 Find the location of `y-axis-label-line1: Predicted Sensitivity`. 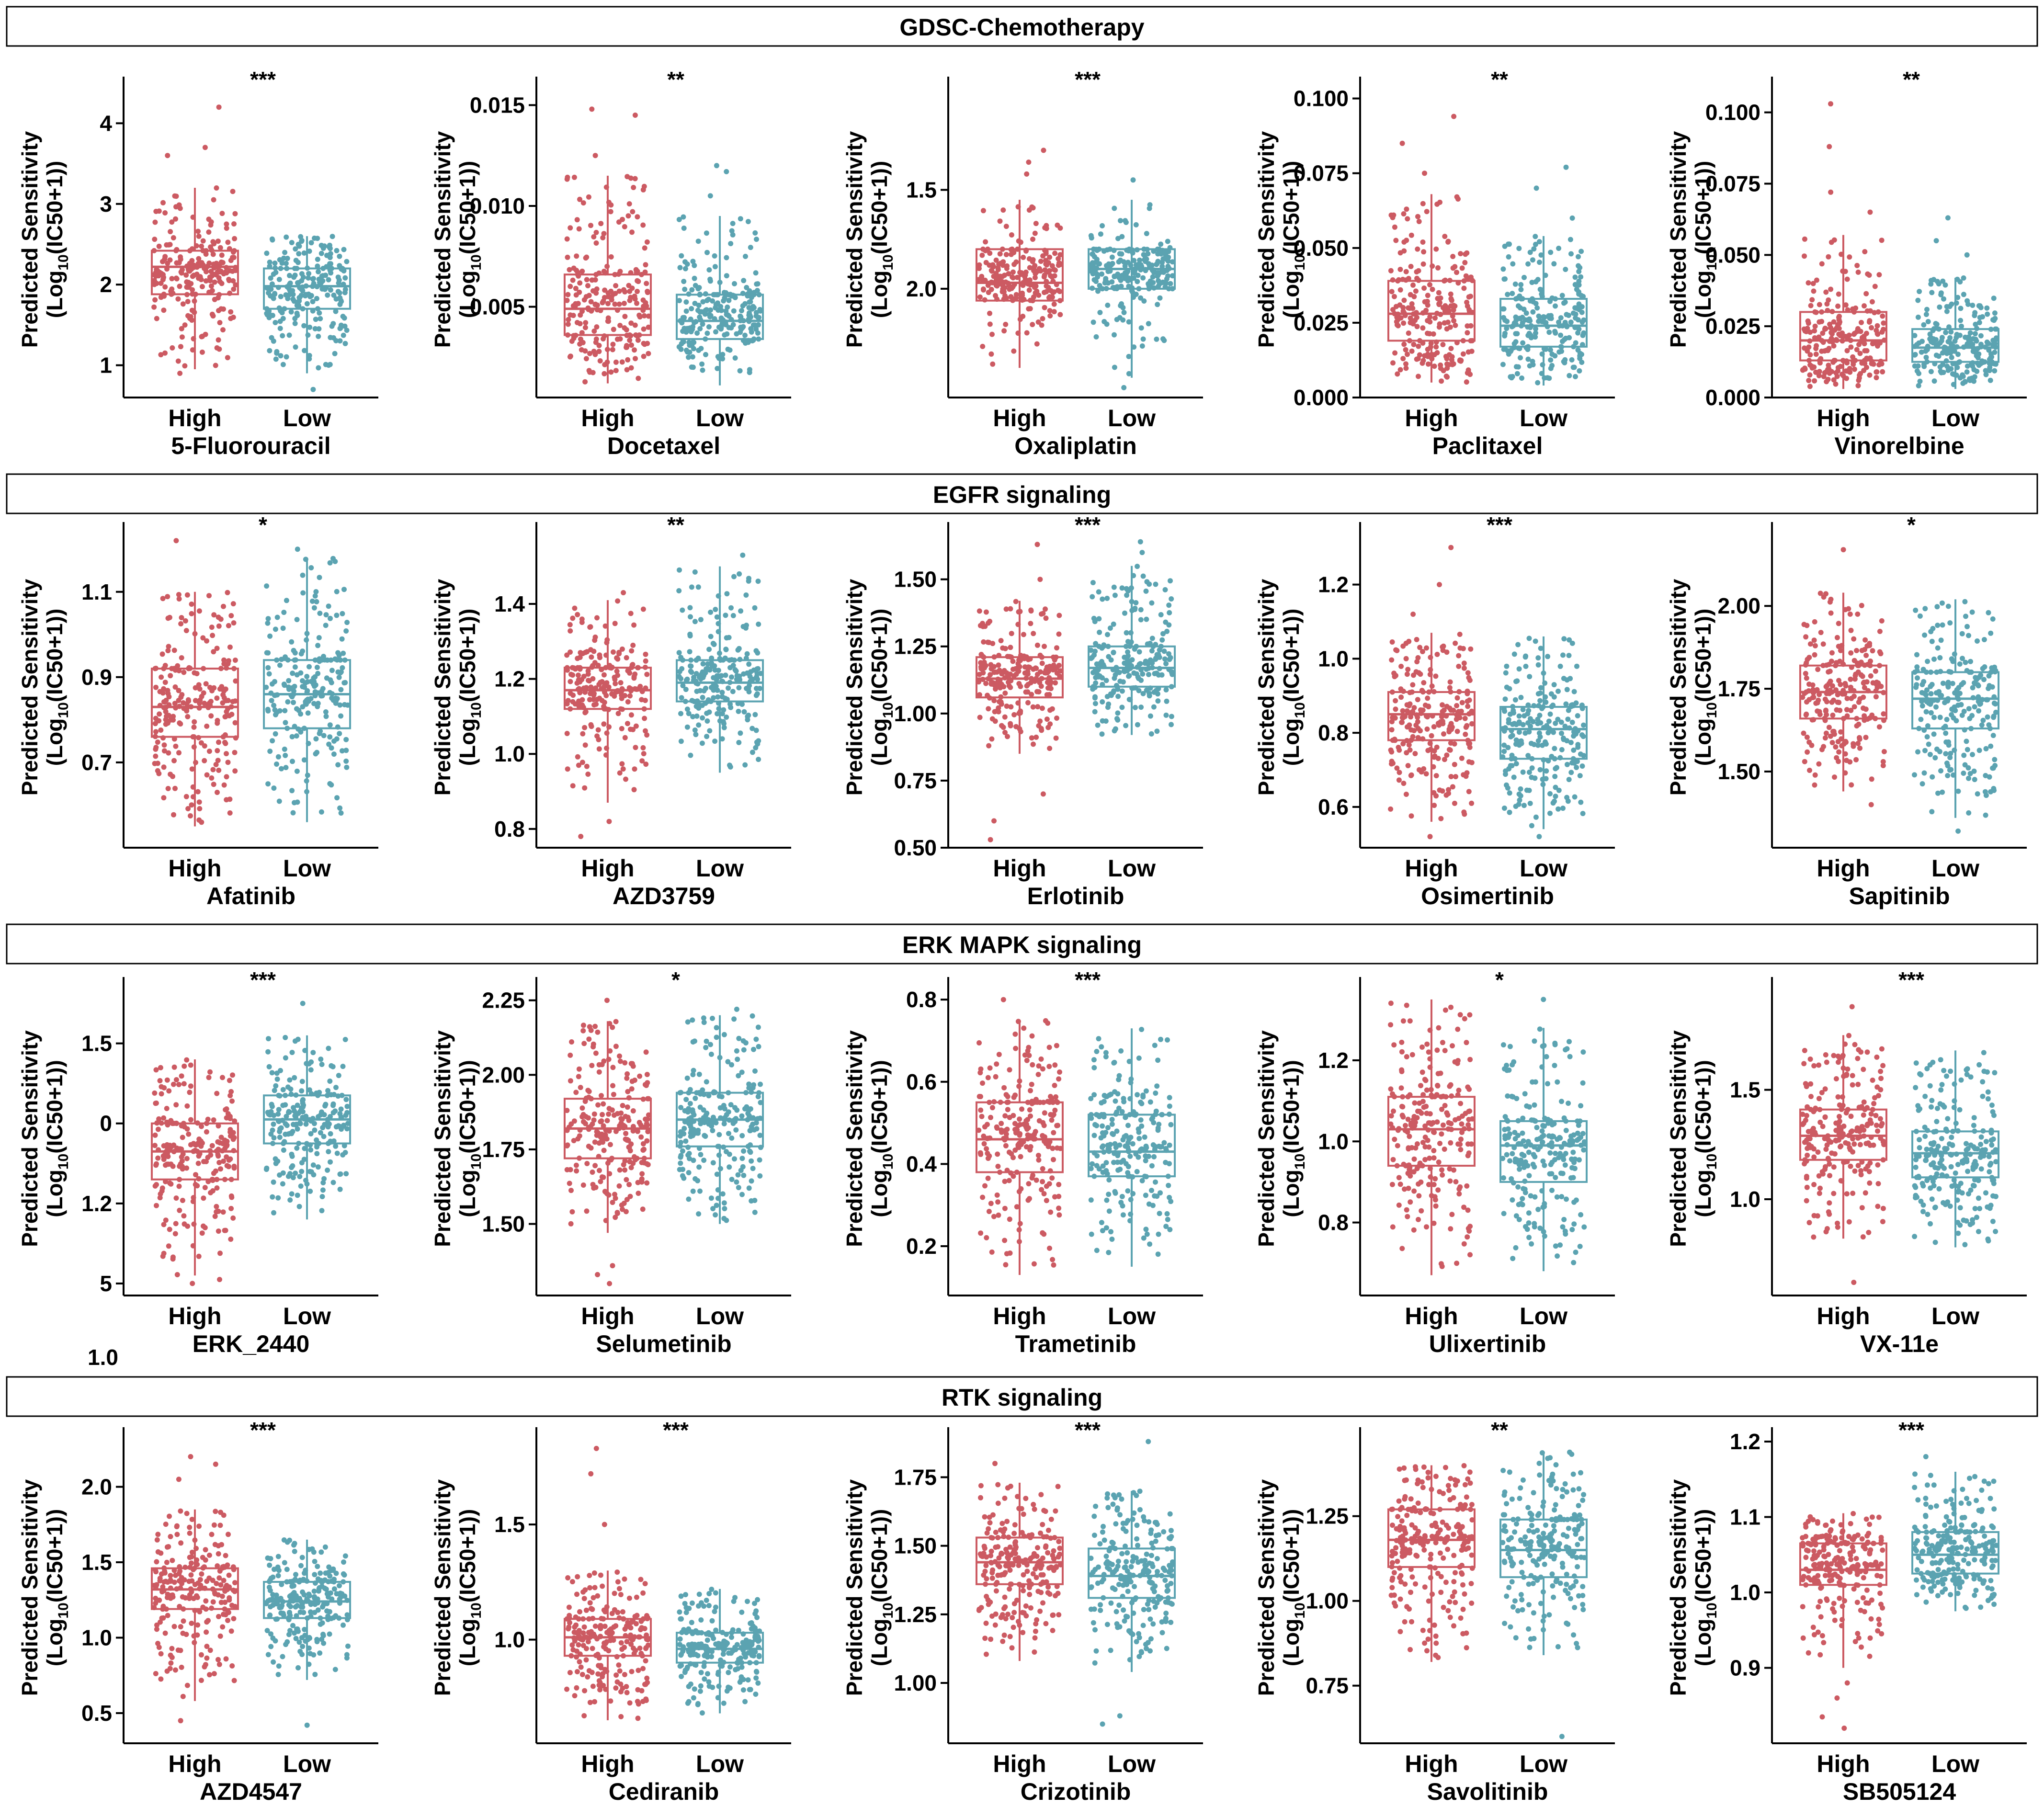

y-axis-label-line1: Predicted Sensitivity is located at coordinates (1679, 239).